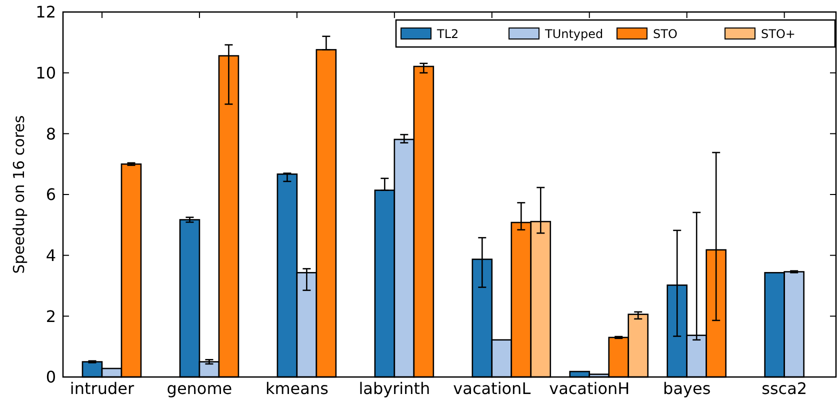 This screenshot has height=405, width=838. I want to click on y-tick-label: 6, so click(51, 194).